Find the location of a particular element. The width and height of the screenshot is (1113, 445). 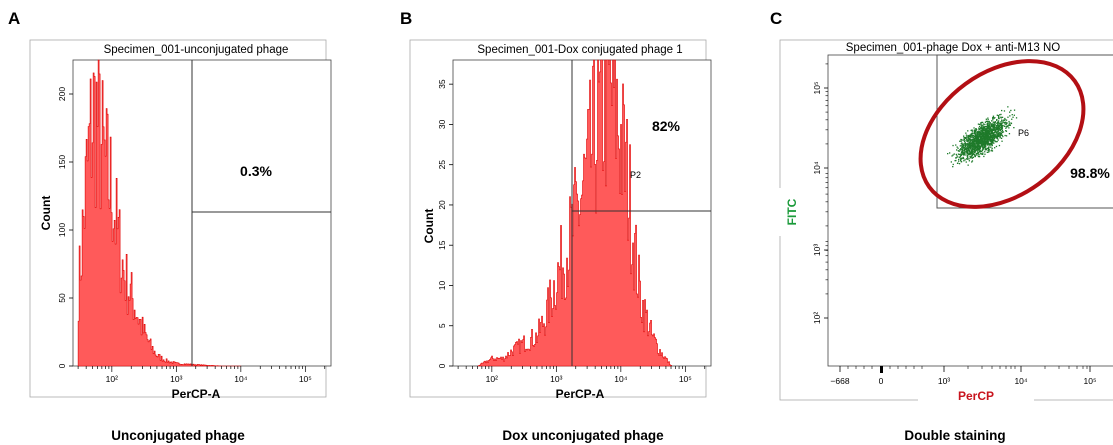

y-axis-ticks-a: 0 50 100 150 200 is located at coordinates (65, 227).